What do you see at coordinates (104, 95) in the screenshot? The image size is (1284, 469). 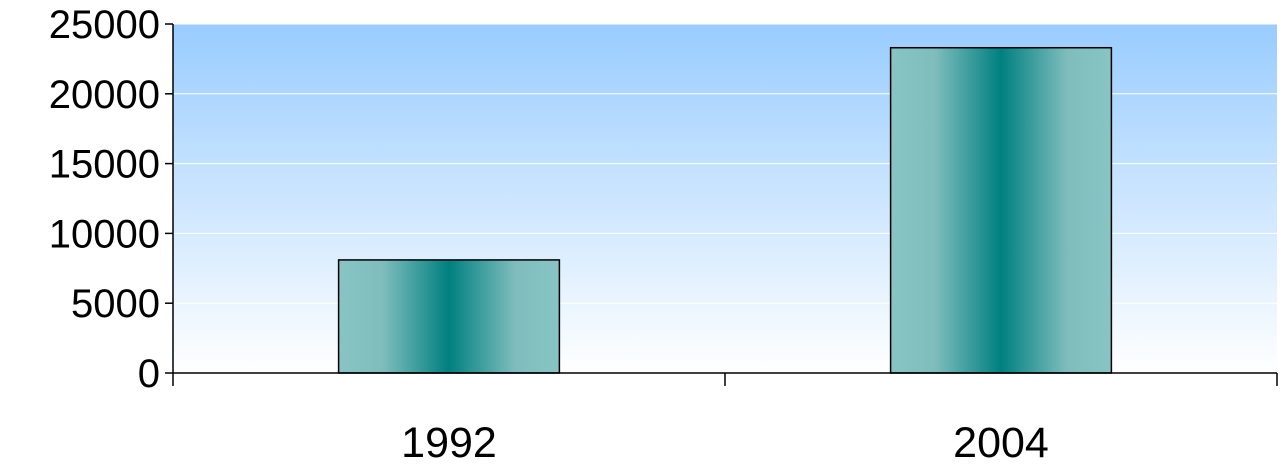 I see `y-tick-label-4: 20000` at bounding box center [104, 95].